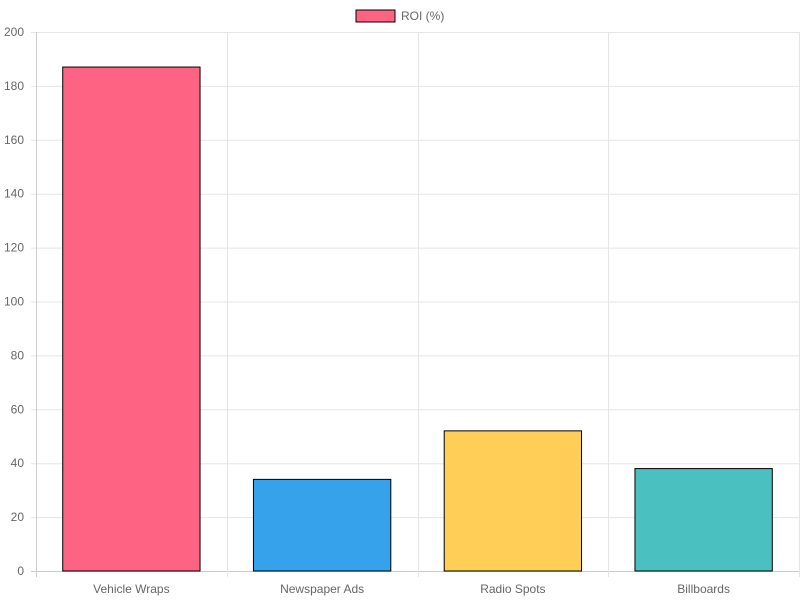  What do you see at coordinates (18, 355) in the screenshot?
I see `y-tick-label: 80` at bounding box center [18, 355].